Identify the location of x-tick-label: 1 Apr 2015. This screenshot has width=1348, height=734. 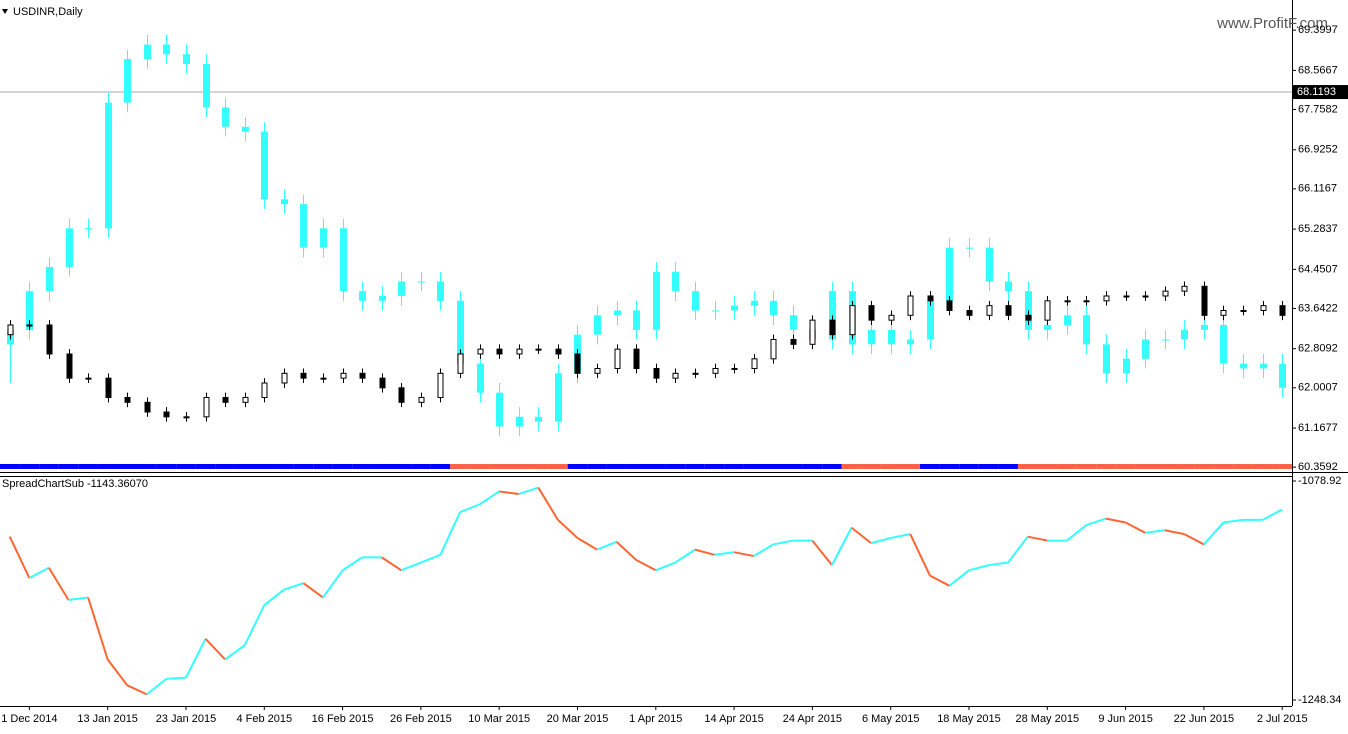
(655, 719).